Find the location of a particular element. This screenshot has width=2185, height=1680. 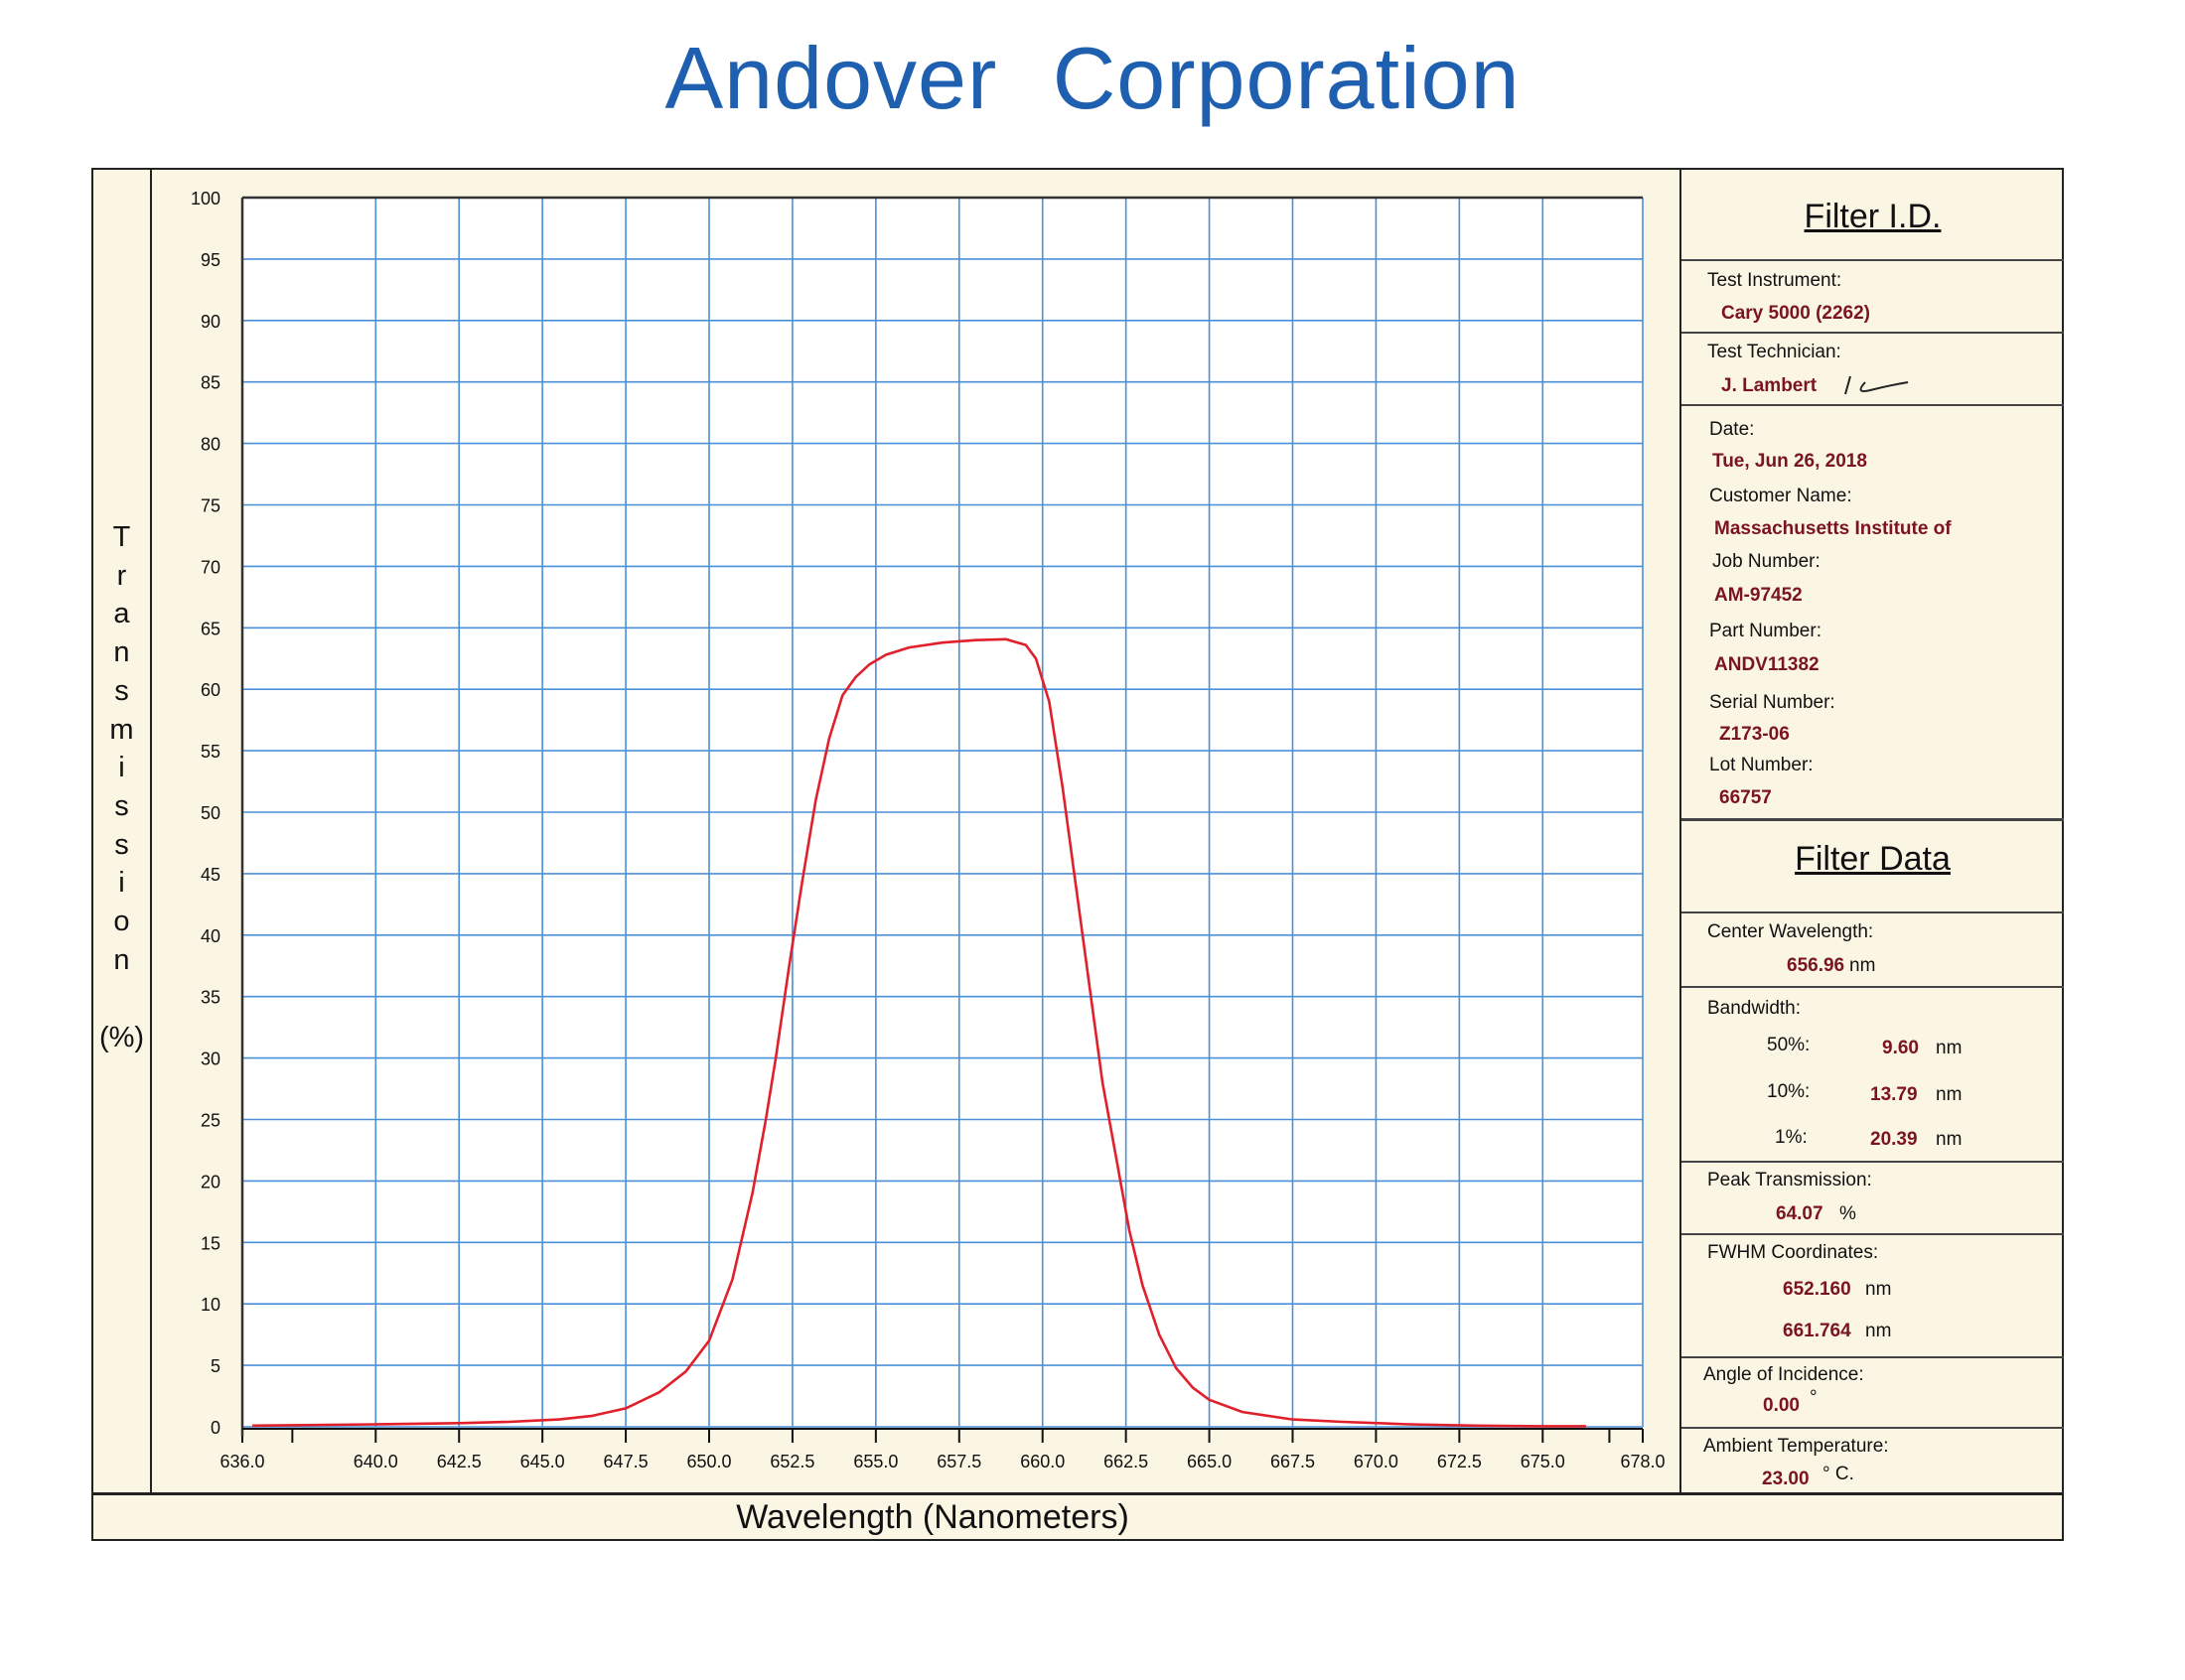

y-tick-label: 45 is located at coordinates (210, 875).